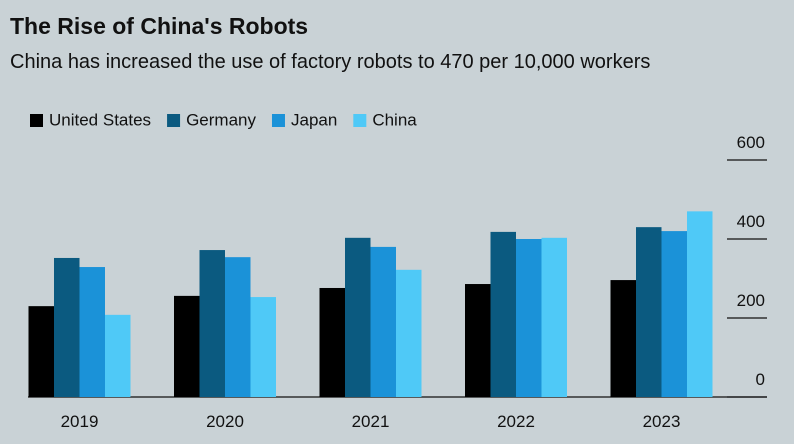  What do you see at coordinates (516, 421) in the screenshot?
I see `x-tick-label: 2022` at bounding box center [516, 421].